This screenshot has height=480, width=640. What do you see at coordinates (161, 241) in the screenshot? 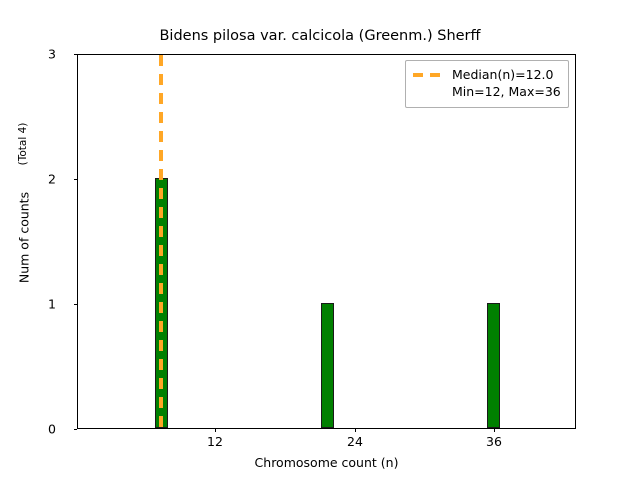
I see `median-line` at bounding box center [161, 241].